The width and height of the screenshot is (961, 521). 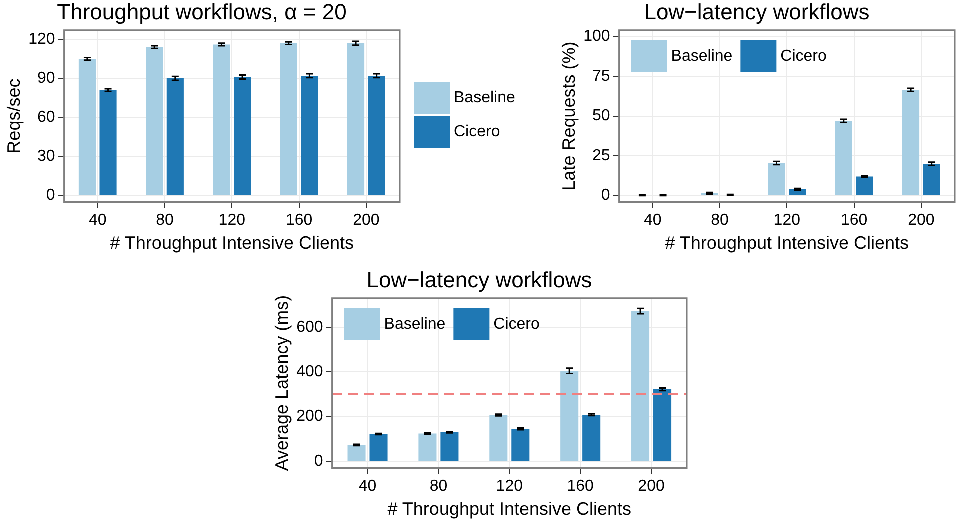 What do you see at coordinates (42, 39) in the screenshot?
I see `y-tick-label: 120` at bounding box center [42, 39].